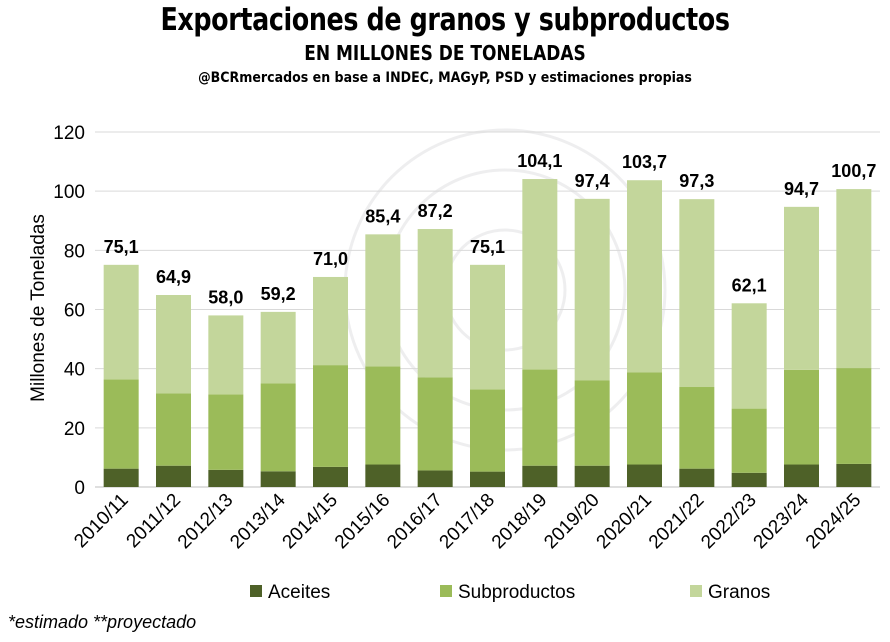 The width and height of the screenshot is (890, 642). I want to click on x-tick-label: 2018/19, so click(519, 521).